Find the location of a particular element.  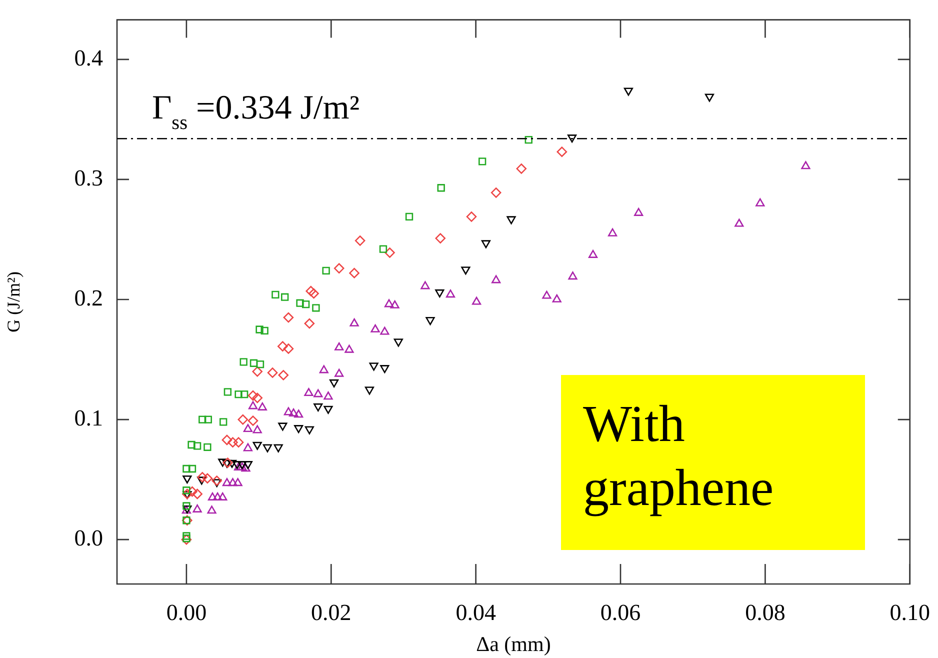

annotation: With graphene is located at coordinates (713, 462).